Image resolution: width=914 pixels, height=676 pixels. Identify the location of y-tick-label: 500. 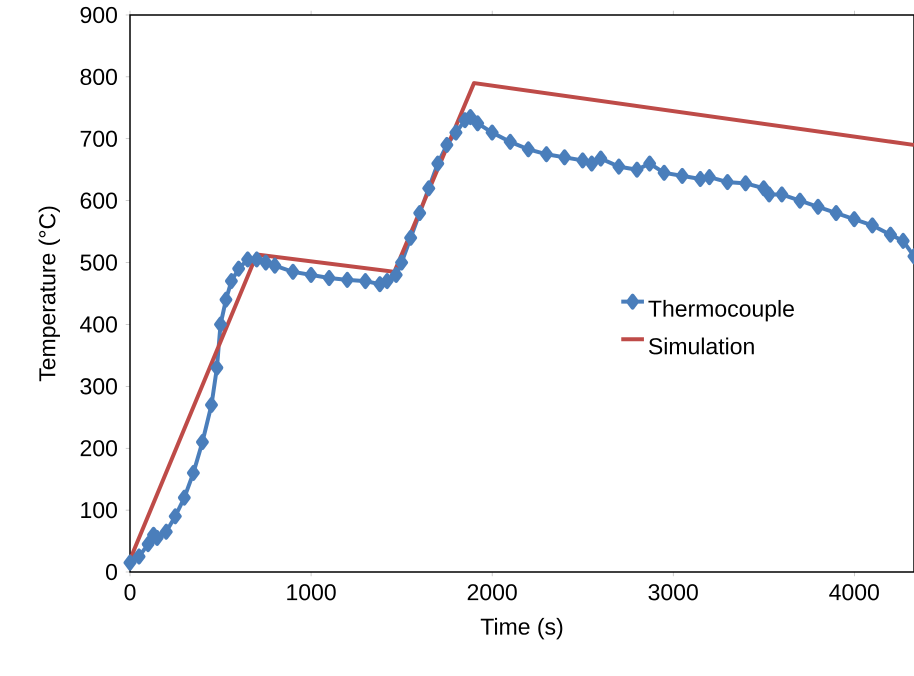
(98, 262).